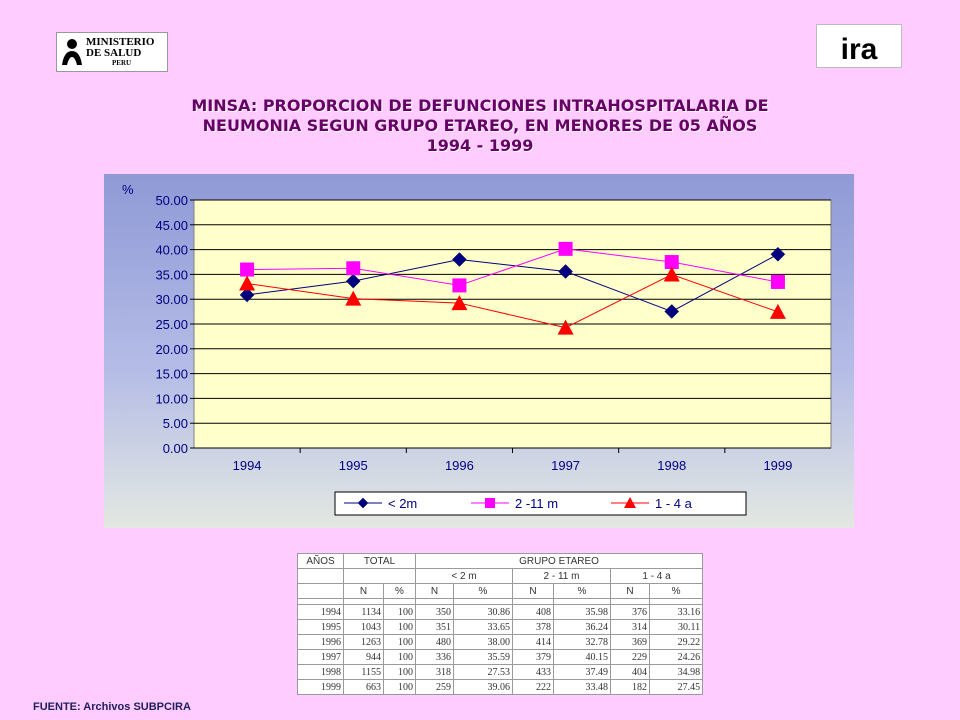  What do you see at coordinates (630, 672) in the screenshot?
I see `table-cell: 404` at bounding box center [630, 672].